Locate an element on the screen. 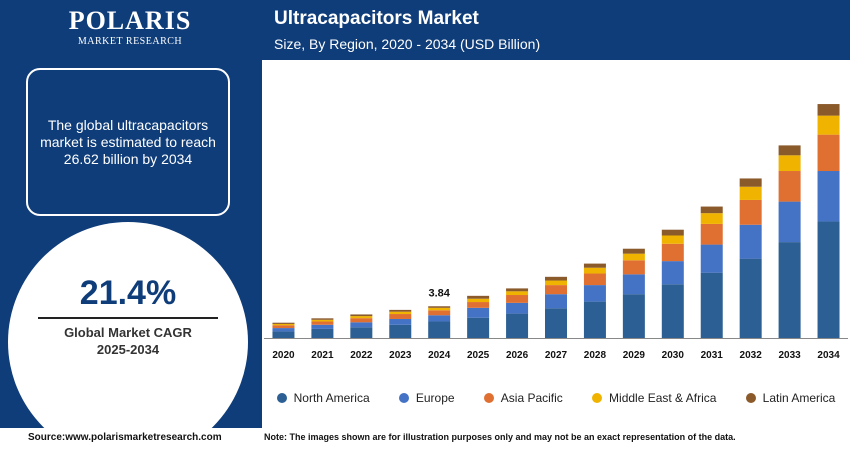 The height and width of the screenshot is (462, 850). x-tick-label-2023: 2023 is located at coordinates (400, 355).